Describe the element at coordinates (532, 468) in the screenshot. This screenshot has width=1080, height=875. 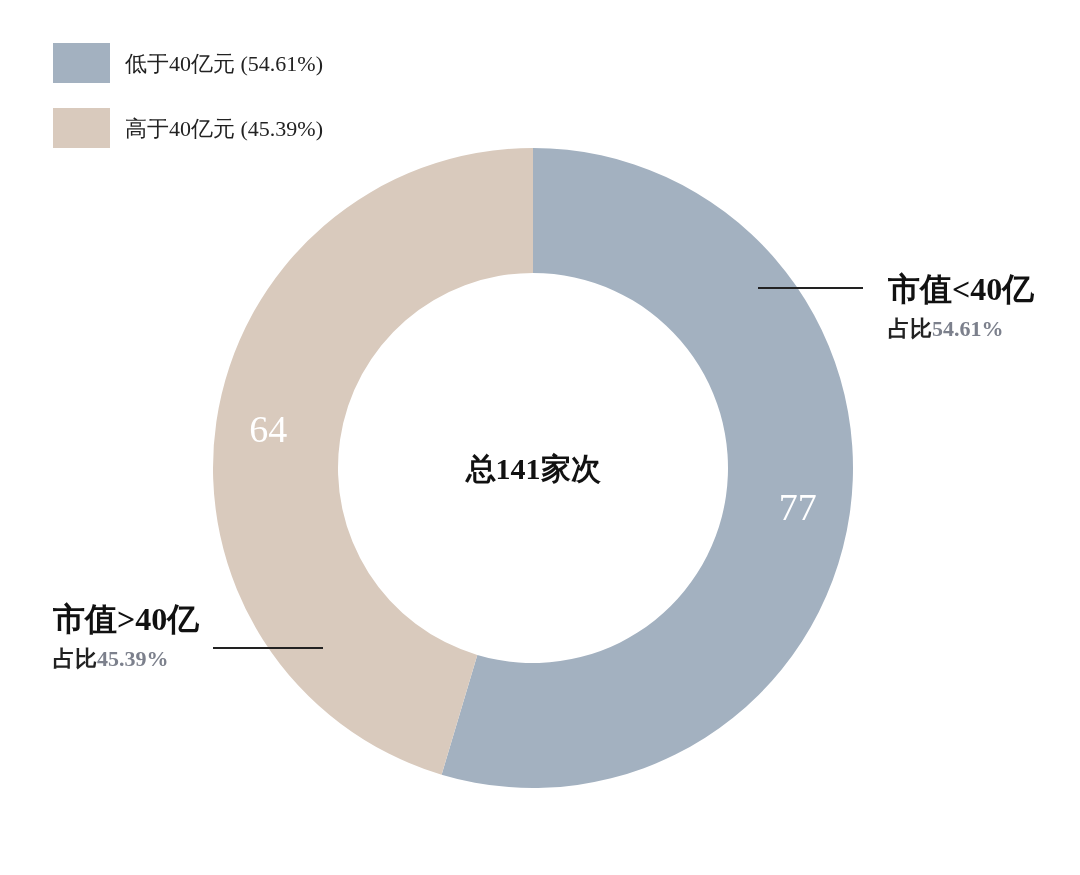
I see `text: 总141家次` at that location.